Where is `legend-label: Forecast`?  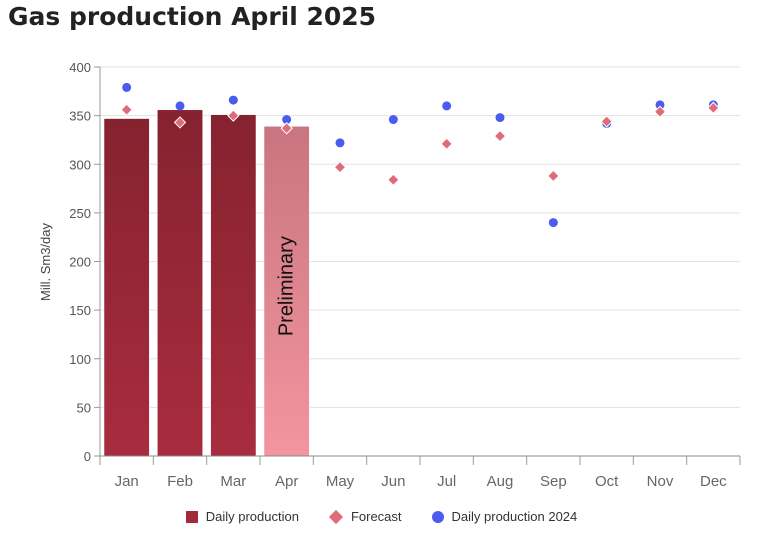
legend-label: Forecast is located at coordinates (376, 516).